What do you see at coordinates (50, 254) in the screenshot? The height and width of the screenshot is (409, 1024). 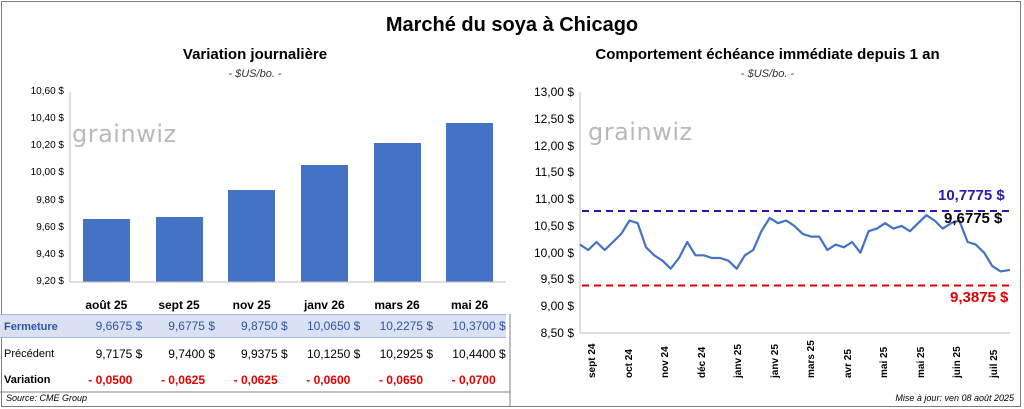 I see `left-y-tick: 9,40 $` at bounding box center [50, 254].